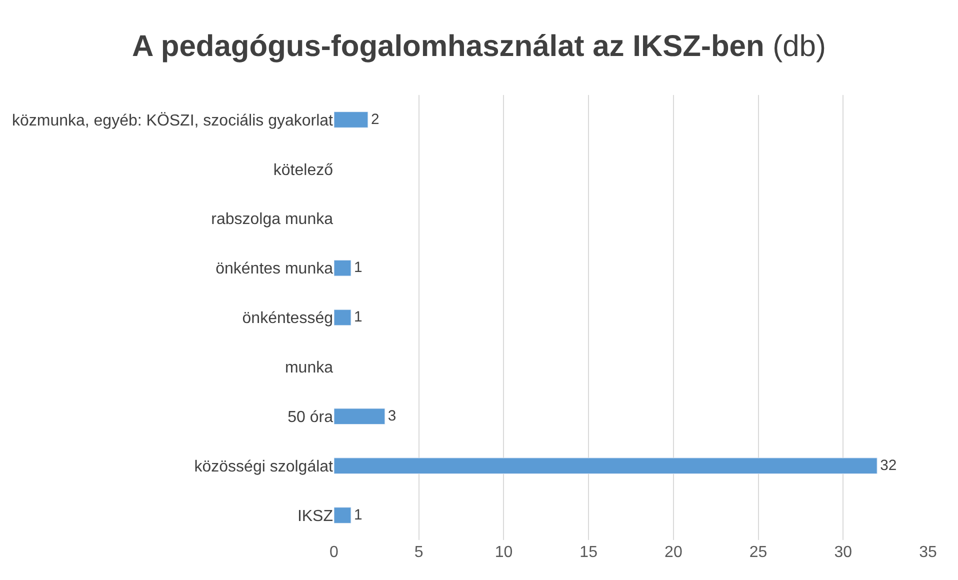 The image size is (958, 580). Describe the element at coordinates (311, 417) in the screenshot. I see `y-tick-label: 50 óra` at that location.